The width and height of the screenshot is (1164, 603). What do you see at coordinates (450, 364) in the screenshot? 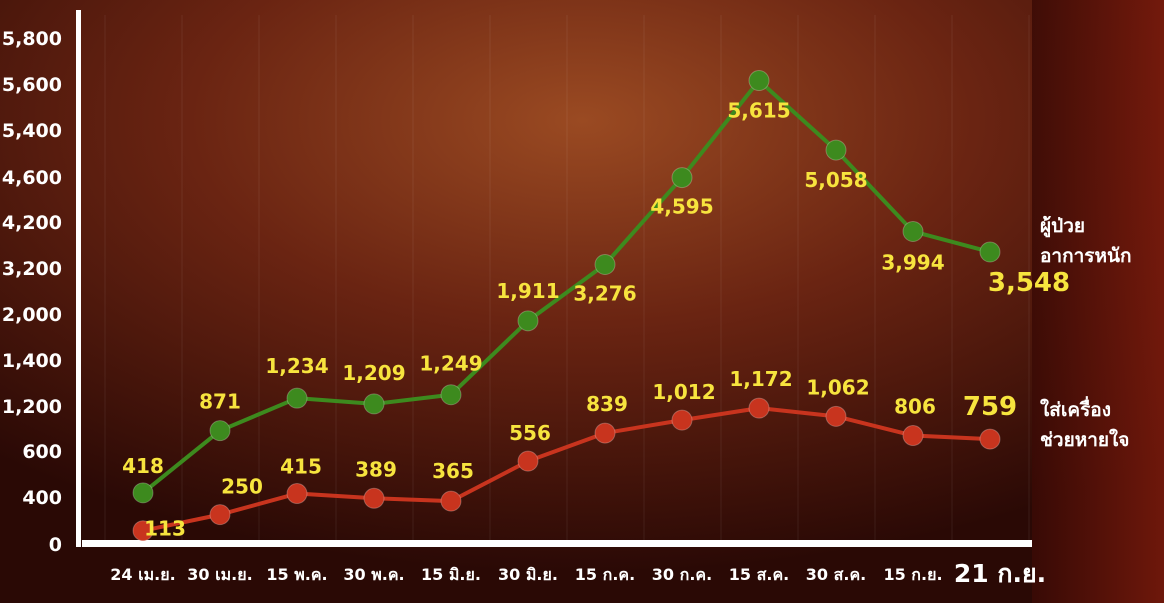
I see `data-label: 1,249` at bounding box center [450, 364].